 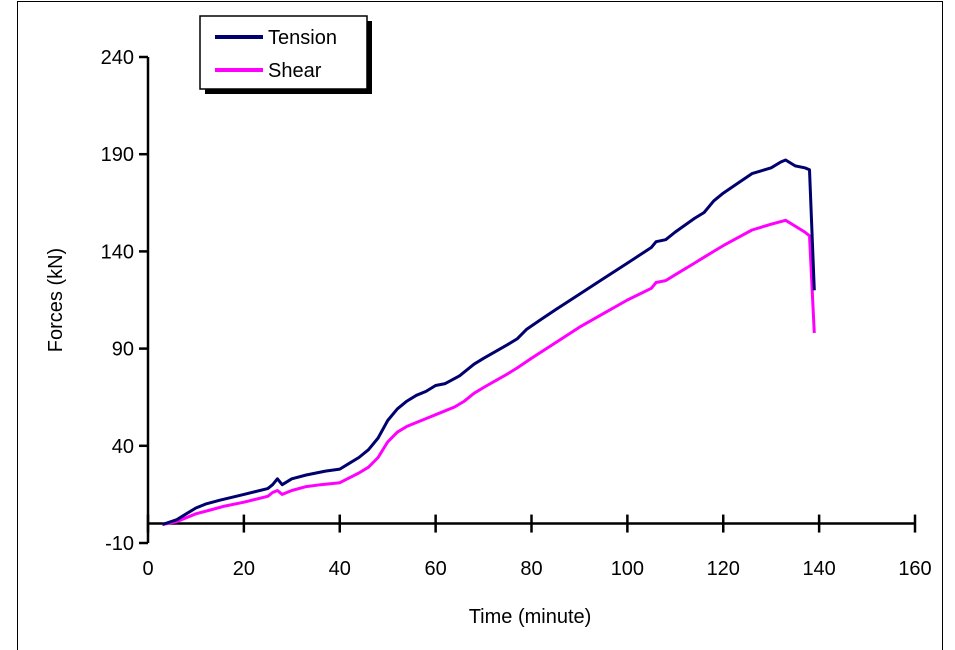 What do you see at coordinates (117, 58) in the screenshot?
I see `y-tick-label-5: 240` at bounding box center [117, 58].